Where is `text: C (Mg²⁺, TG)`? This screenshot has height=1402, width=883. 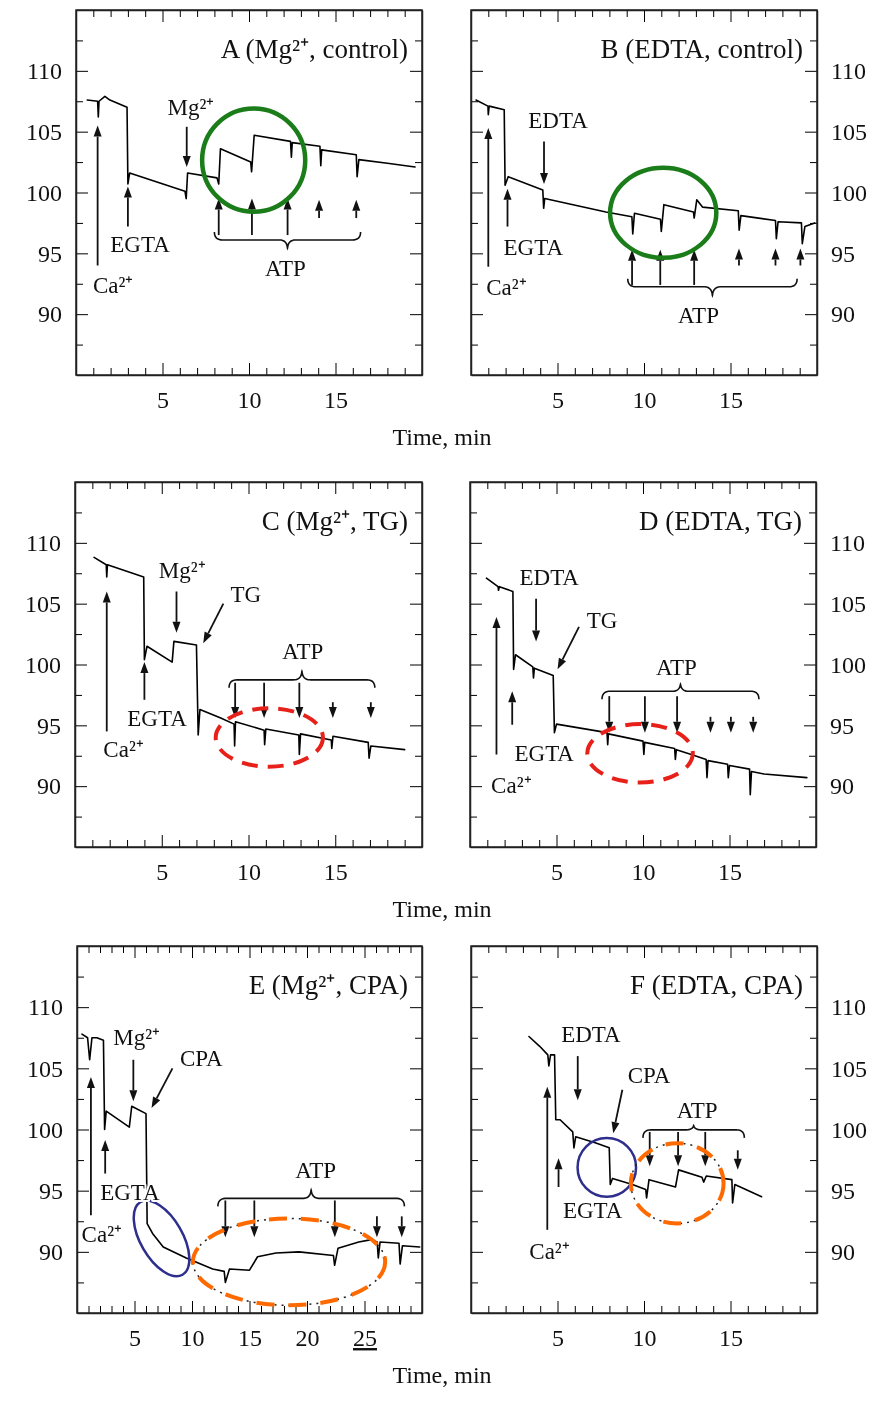 text: C (Mg²⁺, TG) is located at coordinates (334, 521).